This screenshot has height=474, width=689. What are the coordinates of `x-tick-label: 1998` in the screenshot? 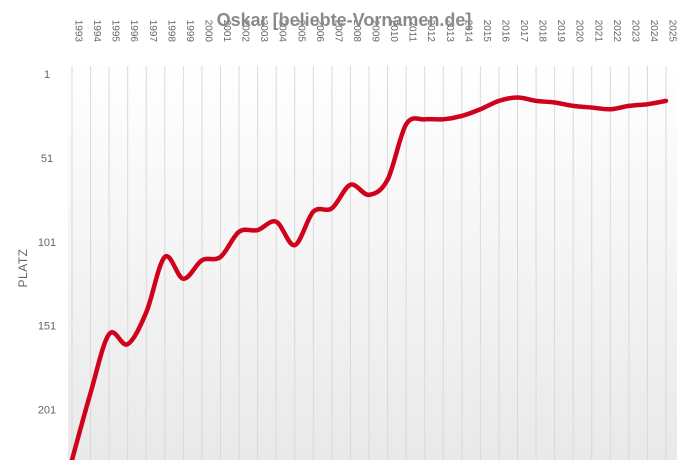 It's located at (170, 31).